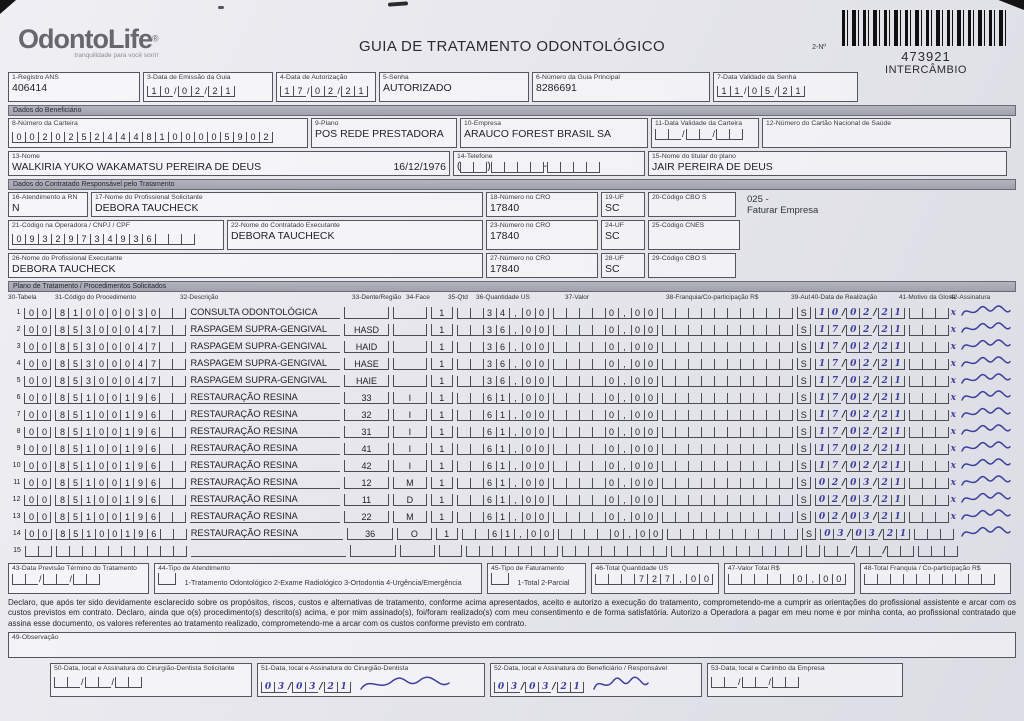  I want to click on field-uf-executante: 24-UF SC, so click(623, 235).